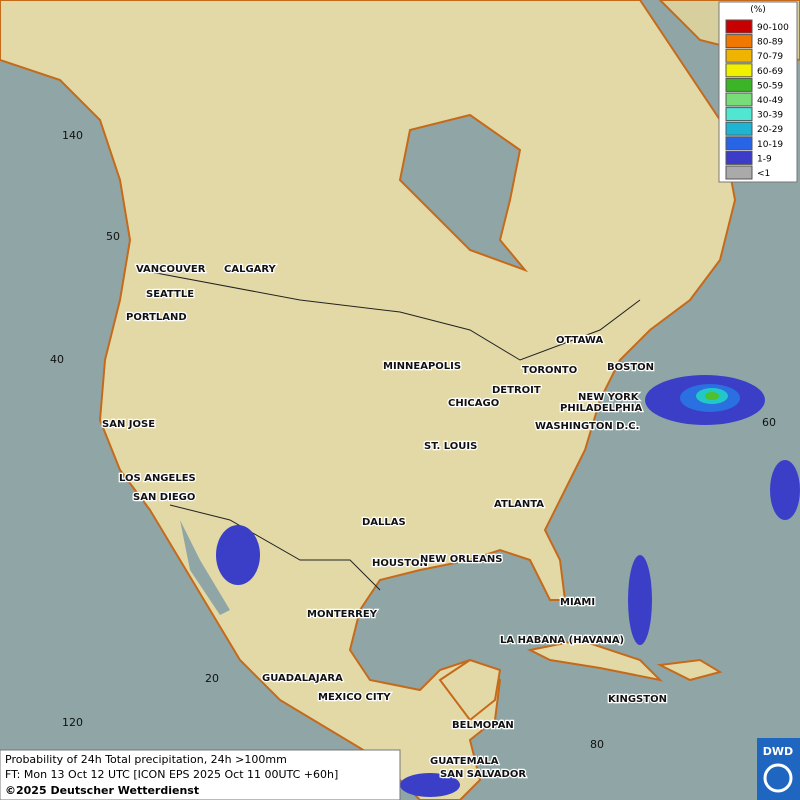 The image size is (800, 800). I want to click on legend-label: <1, so click(763, 174).